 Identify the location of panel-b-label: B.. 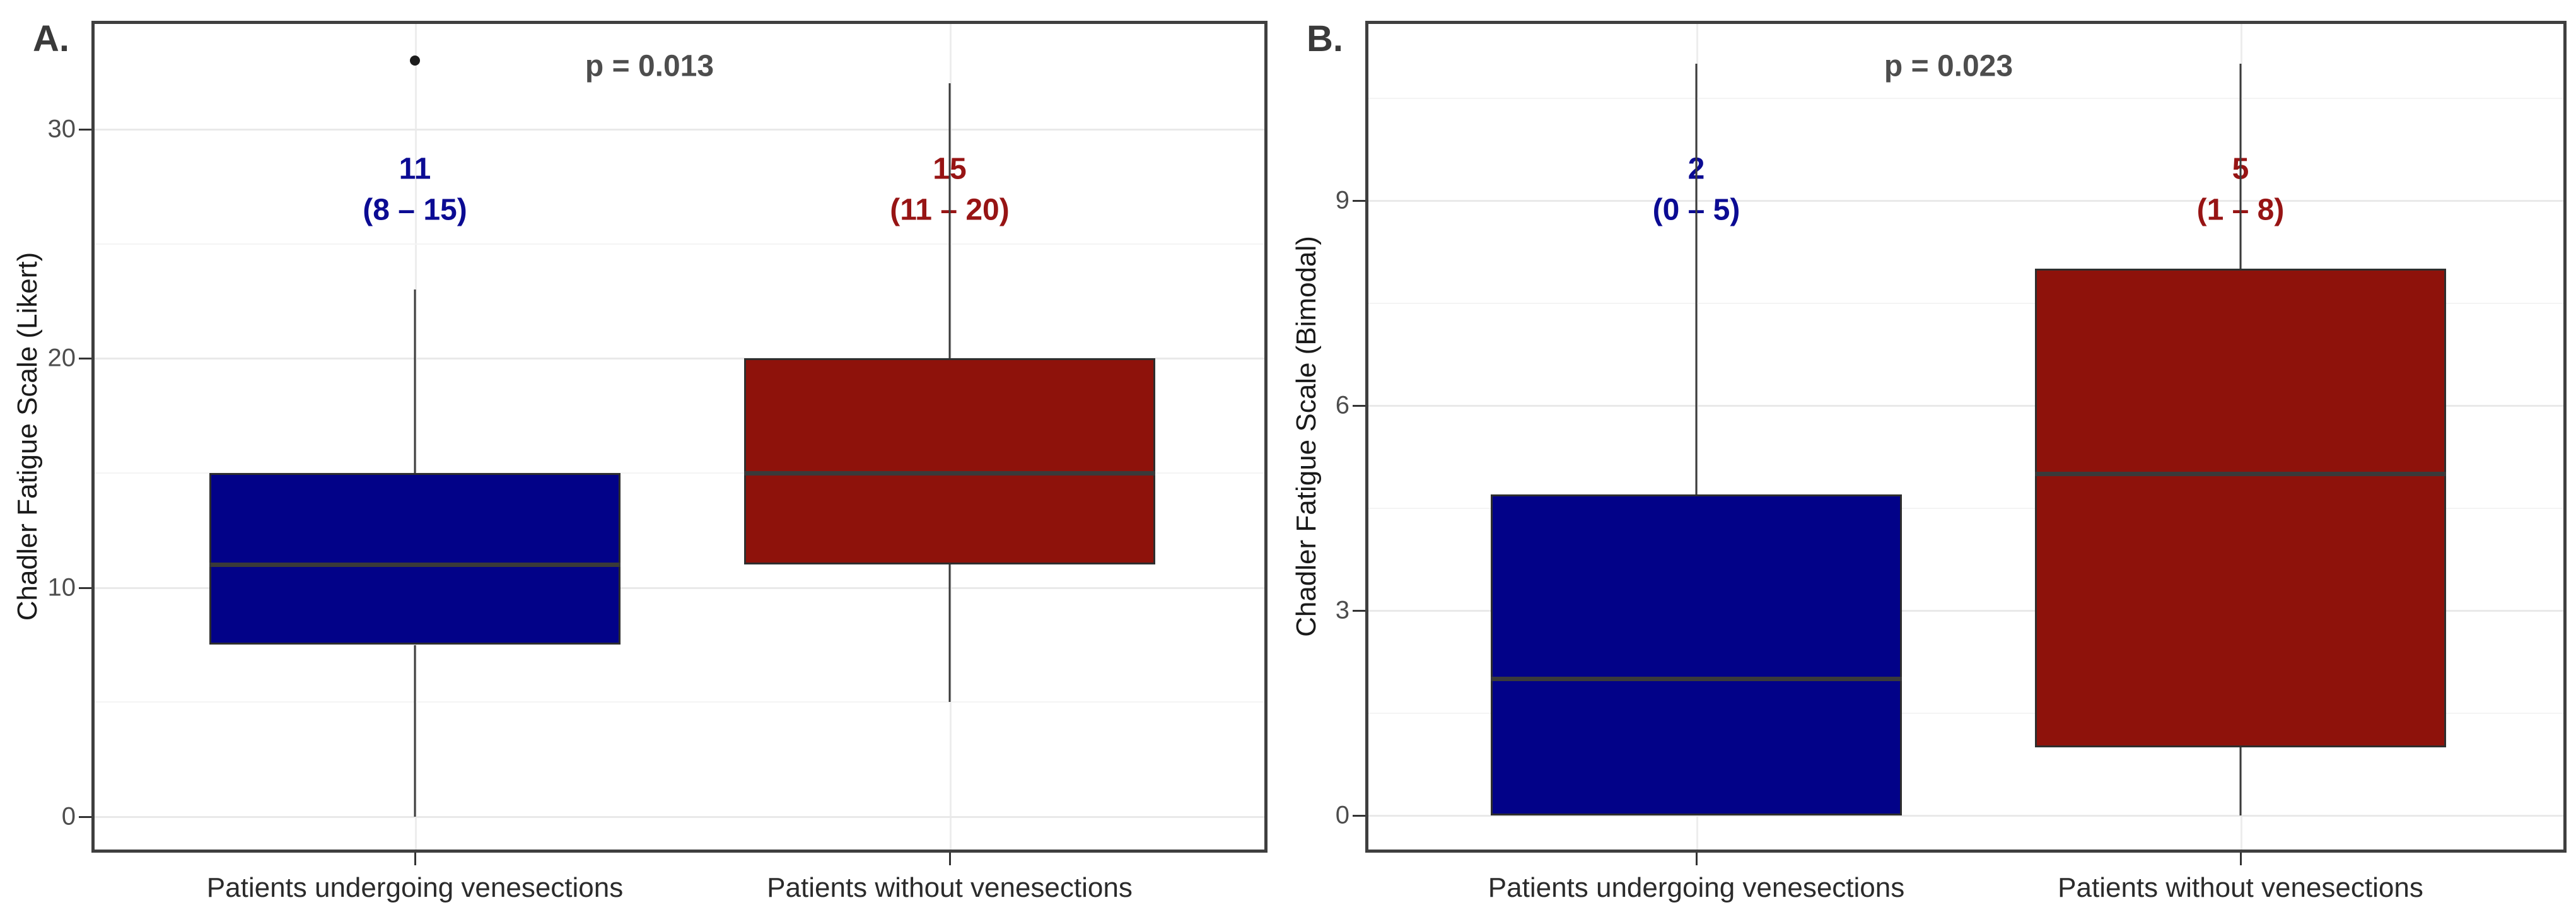
(1325, 38).